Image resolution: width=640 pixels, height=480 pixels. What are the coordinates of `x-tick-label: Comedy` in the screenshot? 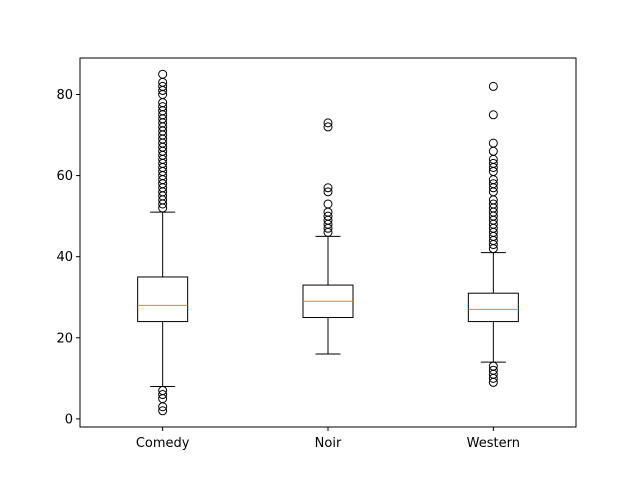 It's located at (163, 443).